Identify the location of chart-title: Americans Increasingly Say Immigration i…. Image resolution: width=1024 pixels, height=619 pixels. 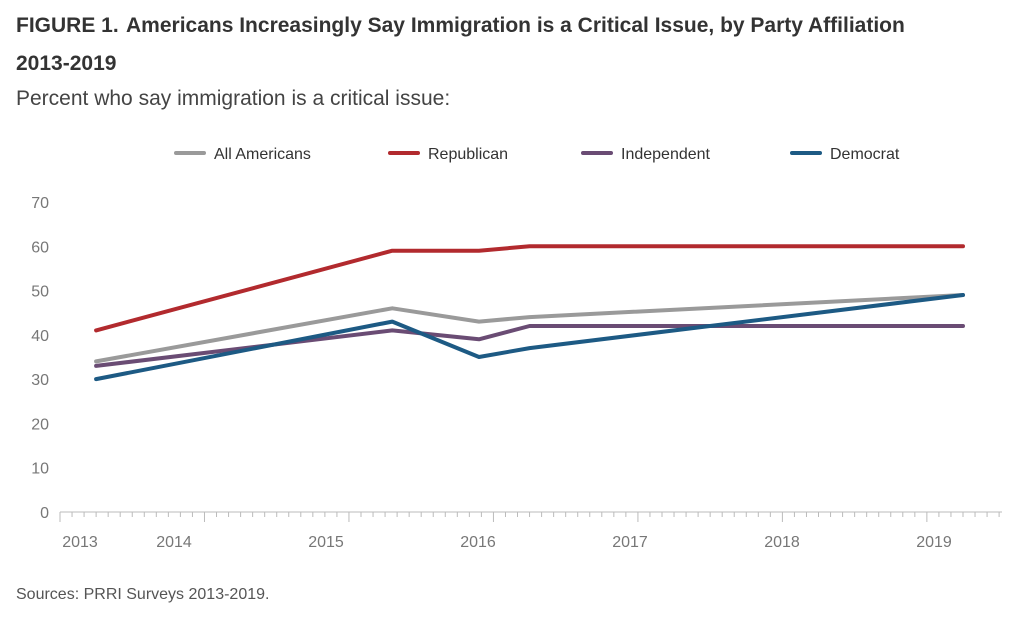
(515, 25).